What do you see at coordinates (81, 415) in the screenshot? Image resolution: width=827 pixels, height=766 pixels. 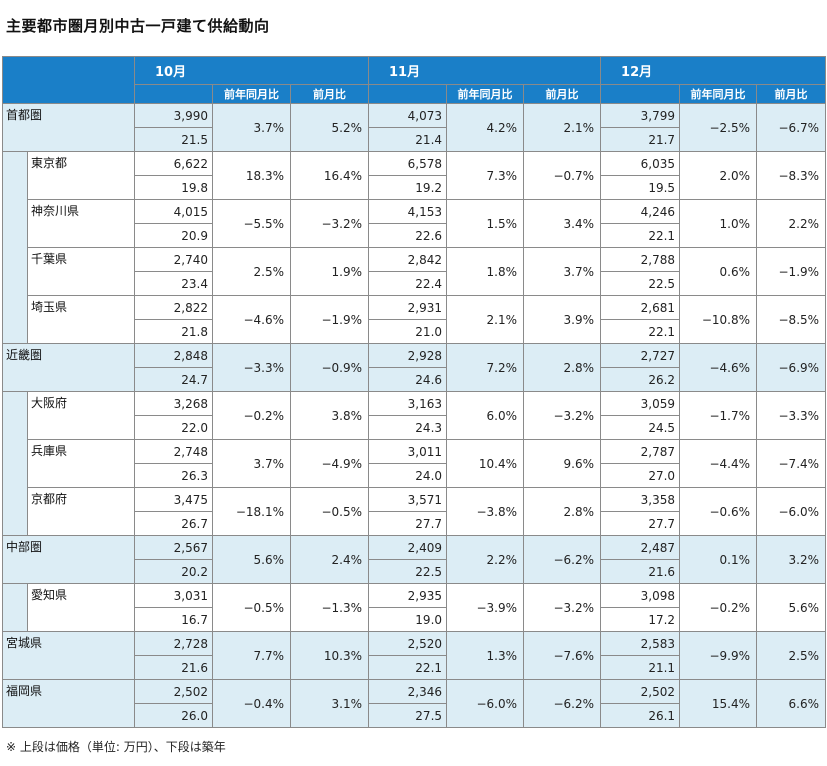 I see `prefecture-name: 大阪府` at bounding box center [81, 415].